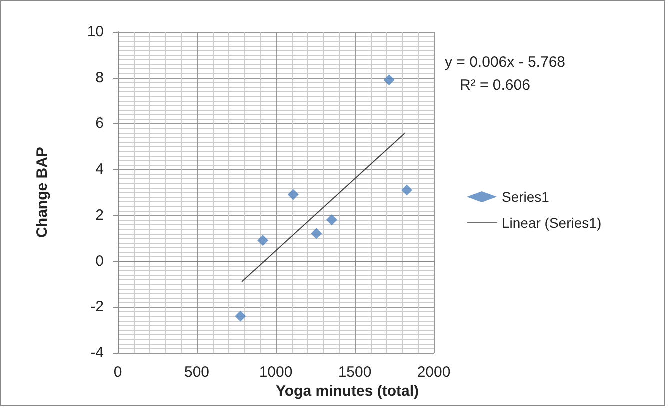  I want to click on y-tick-label: -4, so click(97, 353).